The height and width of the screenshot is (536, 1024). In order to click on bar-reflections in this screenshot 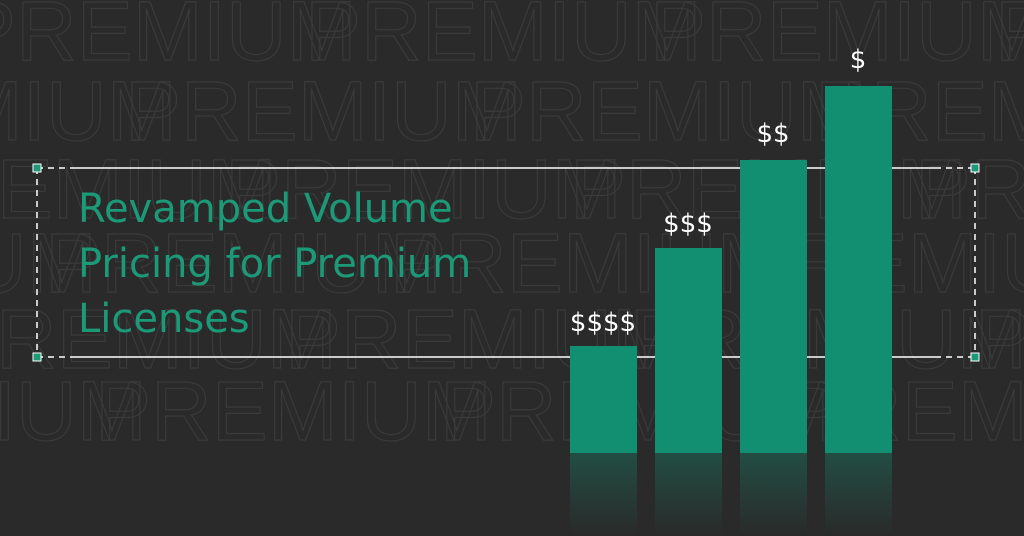, I will do `click(731, 494)`.